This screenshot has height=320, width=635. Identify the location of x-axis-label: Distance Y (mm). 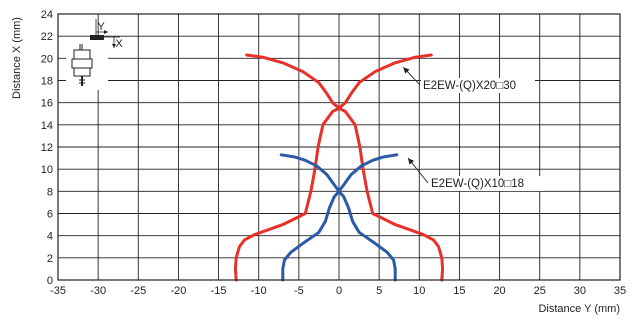
(579, 309).